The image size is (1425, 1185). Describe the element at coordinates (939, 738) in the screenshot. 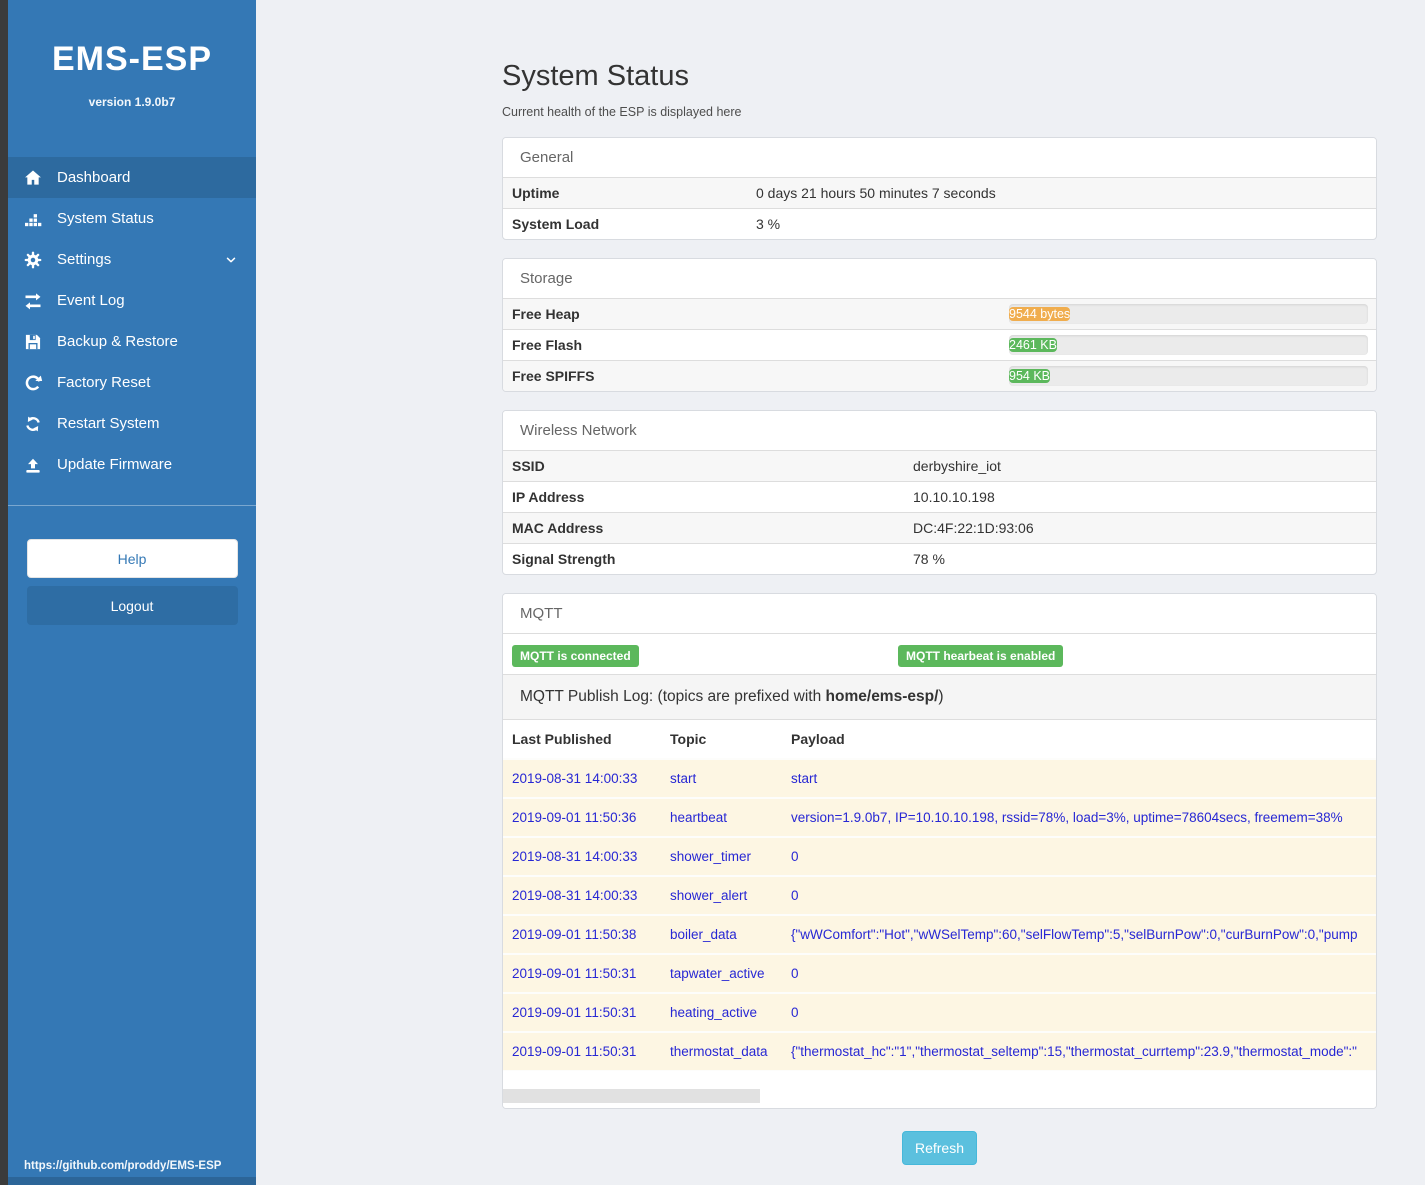

I see `mqtt-log-header-row: Last Published Topic Payload` at that location.